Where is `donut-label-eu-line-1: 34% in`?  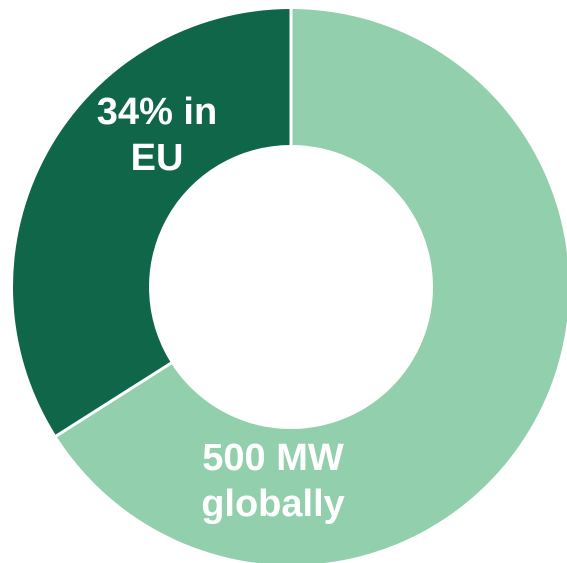 donut-label-eu-line-1: 34% in is located at coordinates (157, 112).